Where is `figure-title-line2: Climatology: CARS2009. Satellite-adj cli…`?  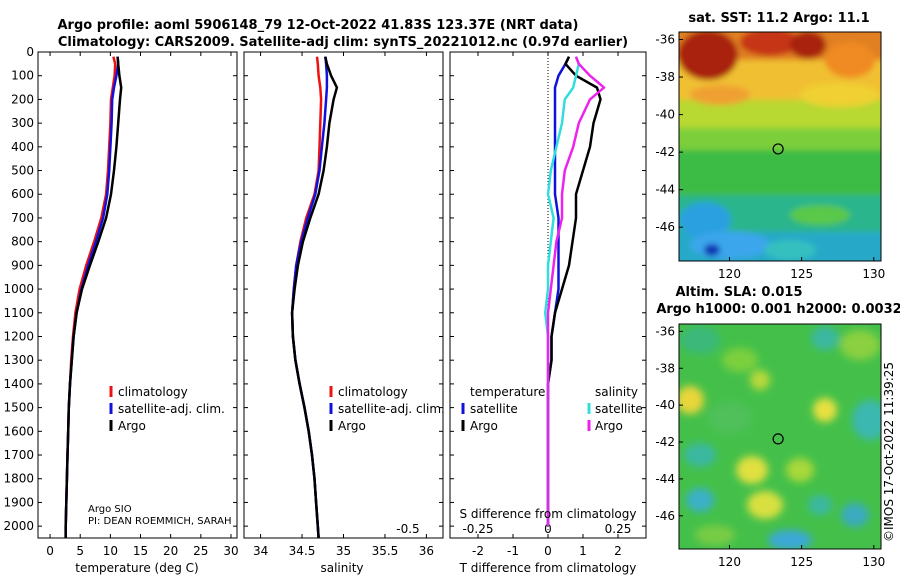
figure-title-line2: Climatology: CARS2009. Satellite-adj cli… is located at coordinates (343, 42).